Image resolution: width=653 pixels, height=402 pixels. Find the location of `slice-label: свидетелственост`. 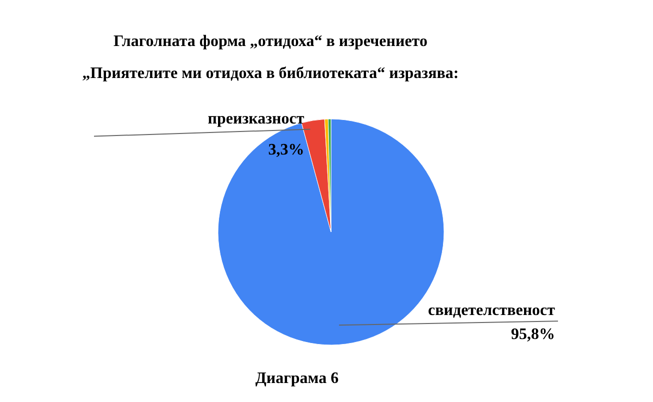

slice-label: свидетелственост is located at coordinates (492, 311).